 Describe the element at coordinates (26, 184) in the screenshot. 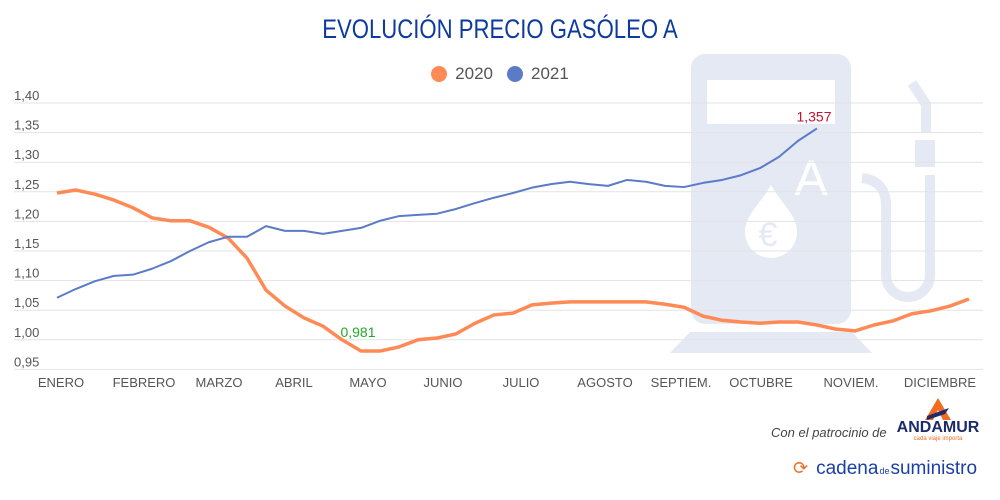

I see `y-tick-label: 1,25` at that location.